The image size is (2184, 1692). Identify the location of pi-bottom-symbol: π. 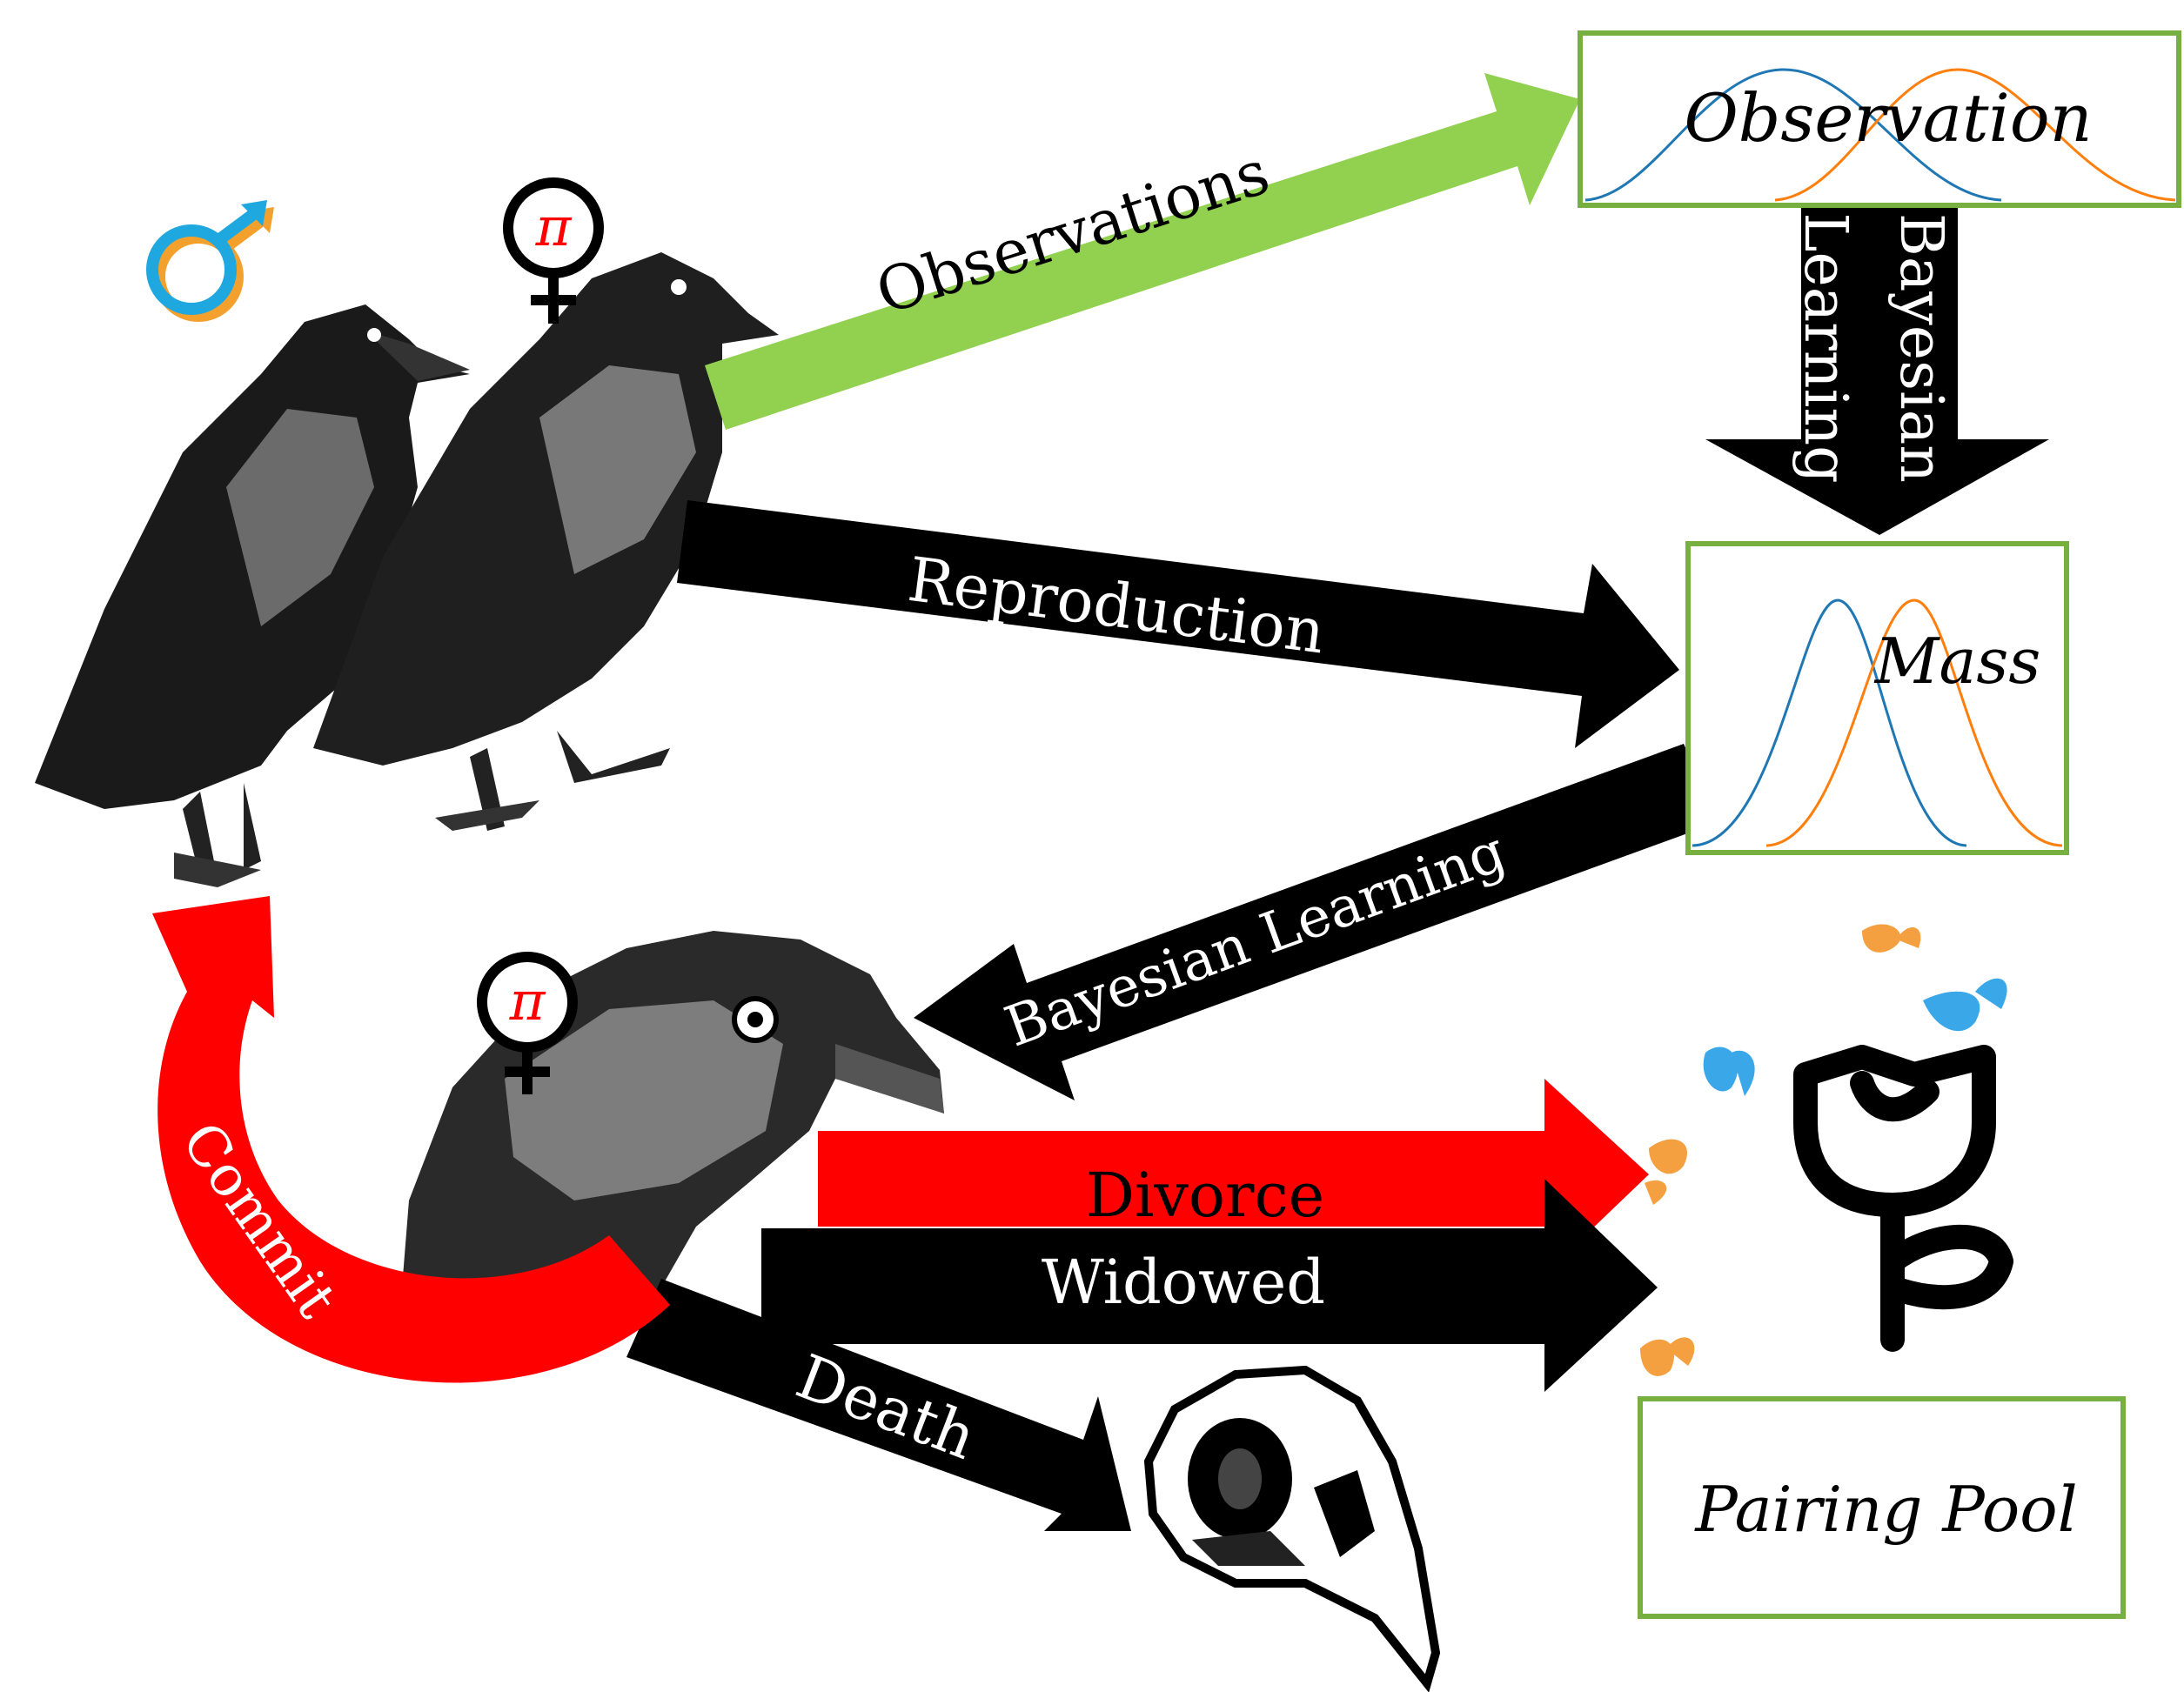
(527, 1001).